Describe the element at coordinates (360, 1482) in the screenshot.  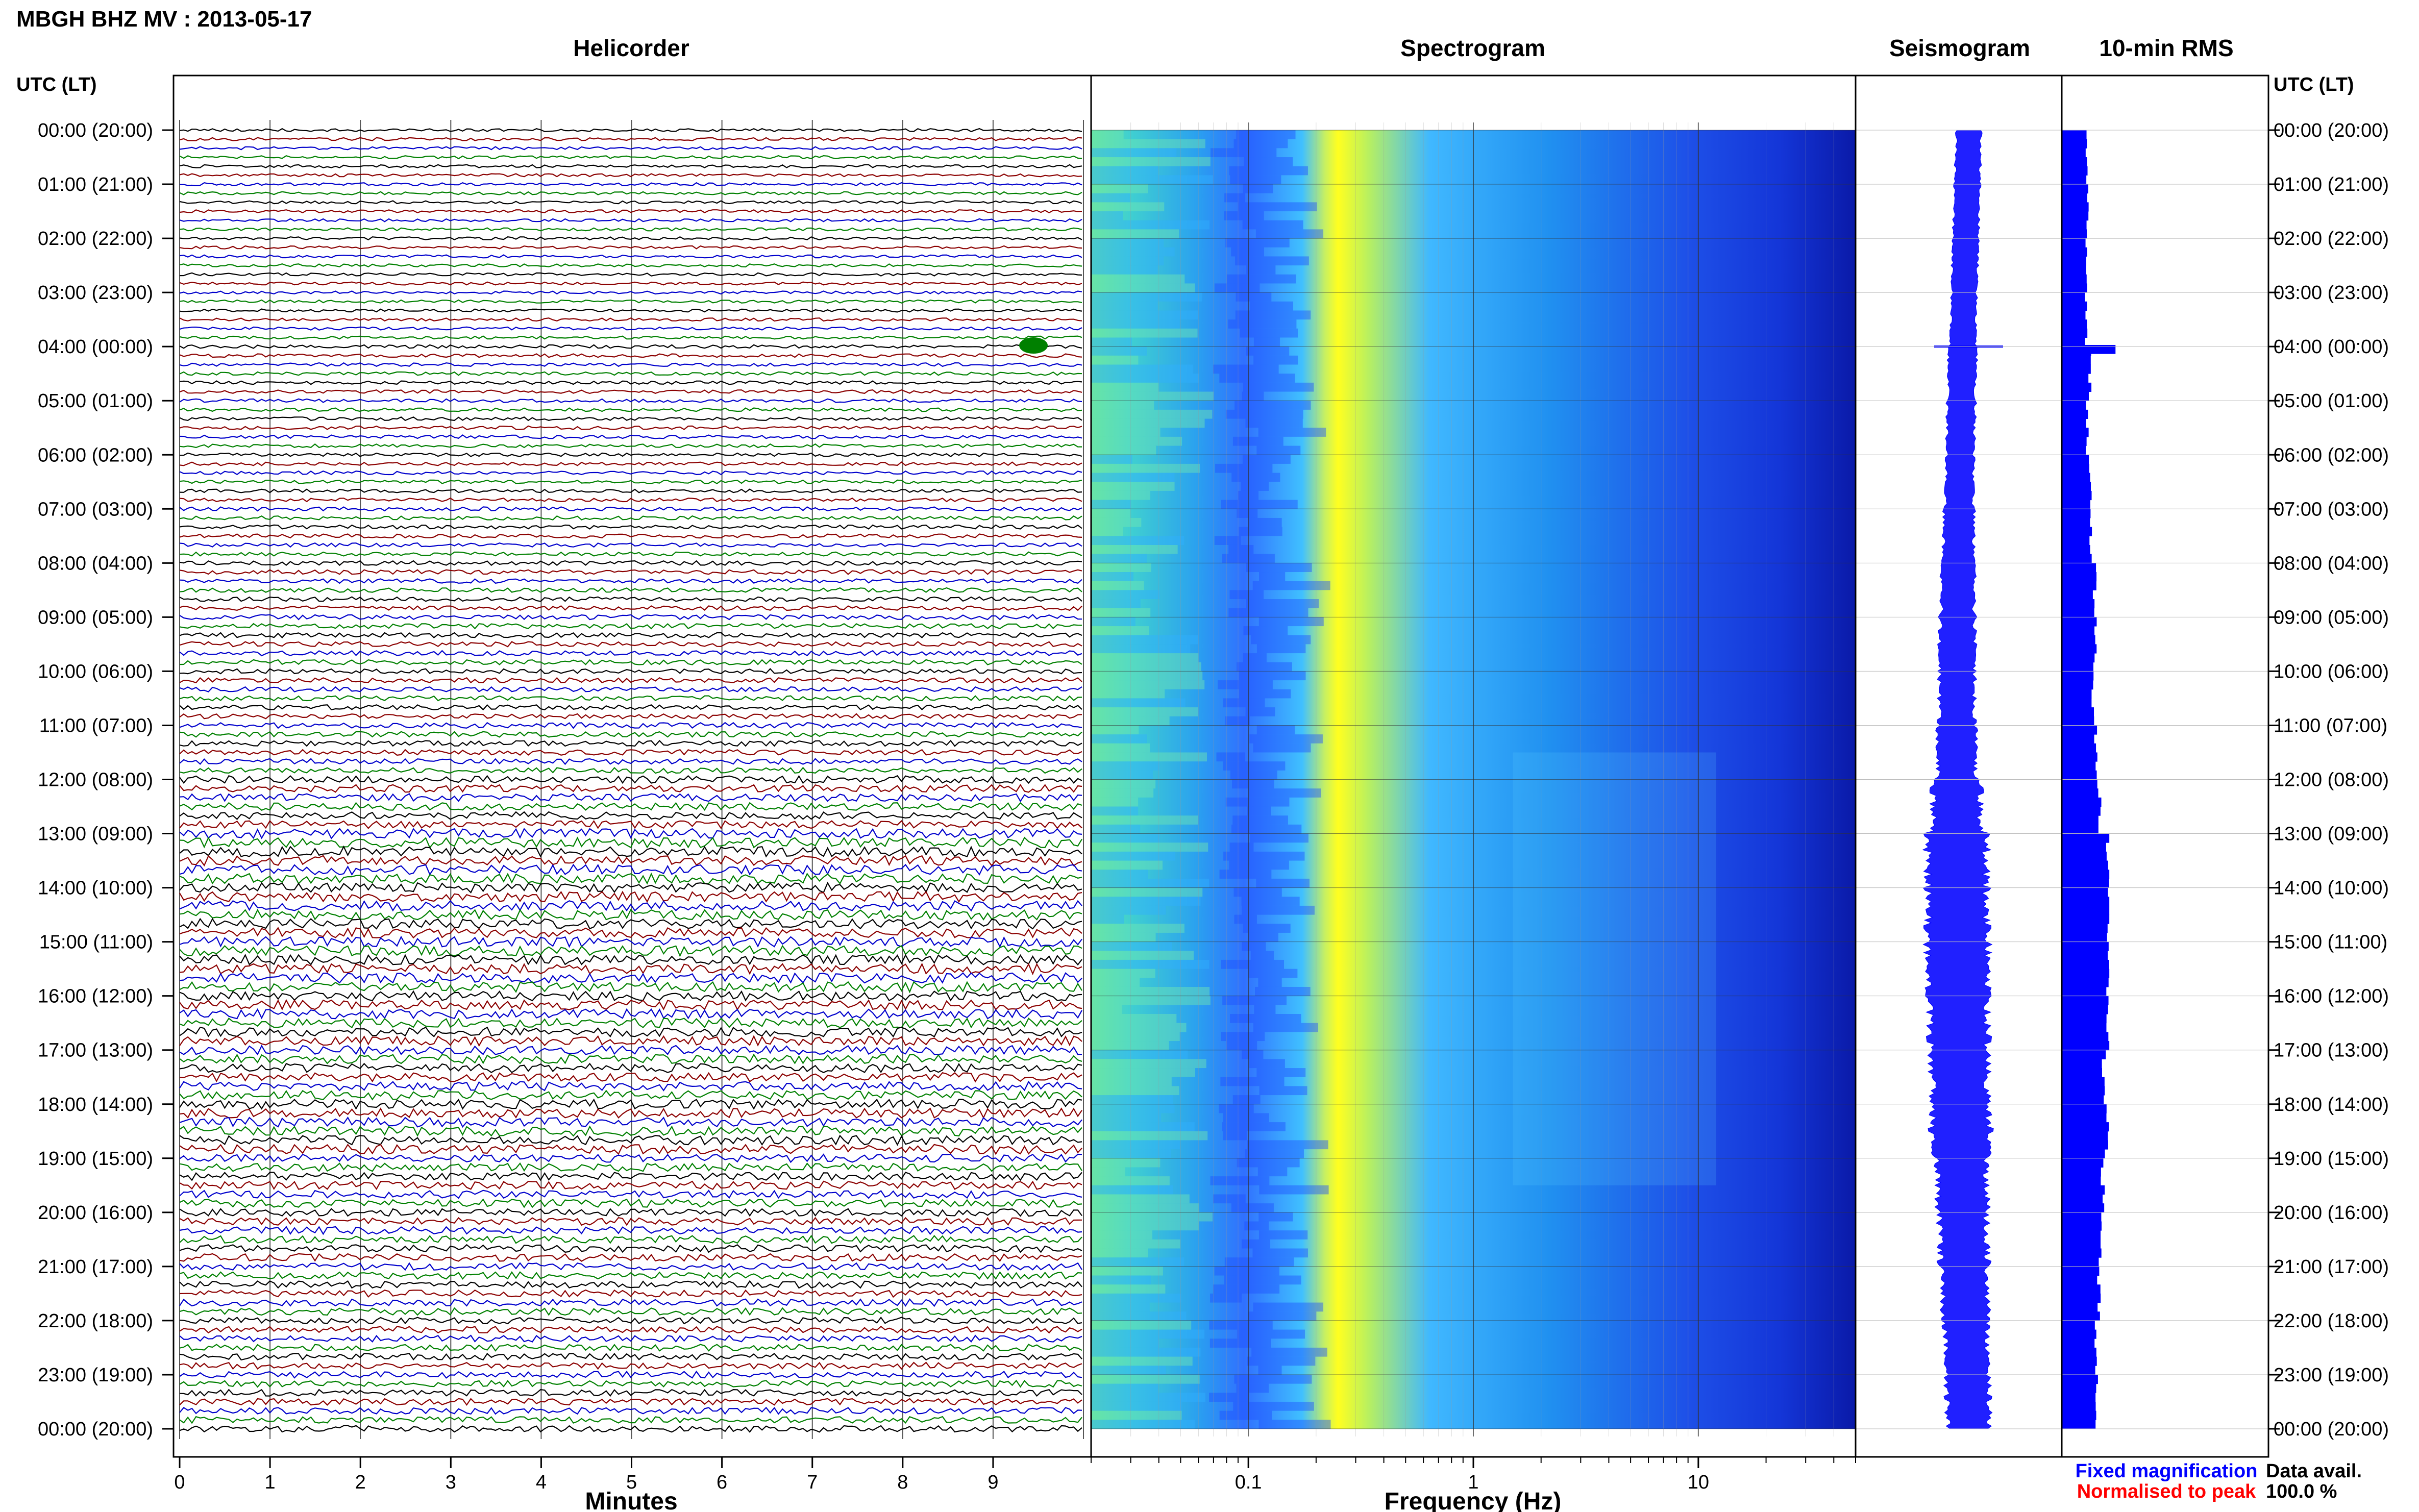
I see `helicorder-tick-label: 2` at that location.